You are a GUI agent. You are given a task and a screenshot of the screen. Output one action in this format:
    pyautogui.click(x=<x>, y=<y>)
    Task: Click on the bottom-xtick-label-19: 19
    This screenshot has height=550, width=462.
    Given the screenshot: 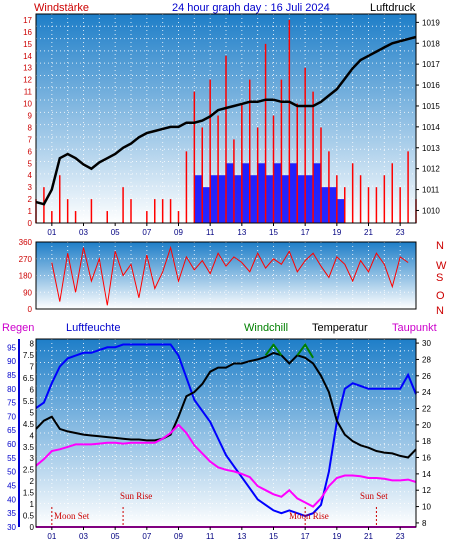 What is the action you would take?
    pyautogui.click(x=336, y=536)
    